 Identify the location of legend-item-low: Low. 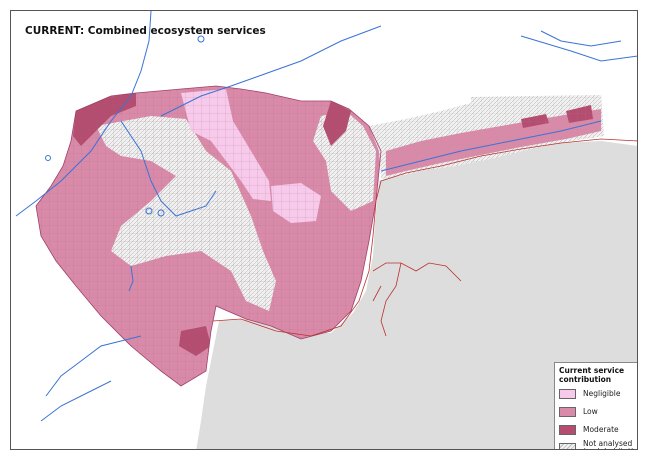
(598, 412).